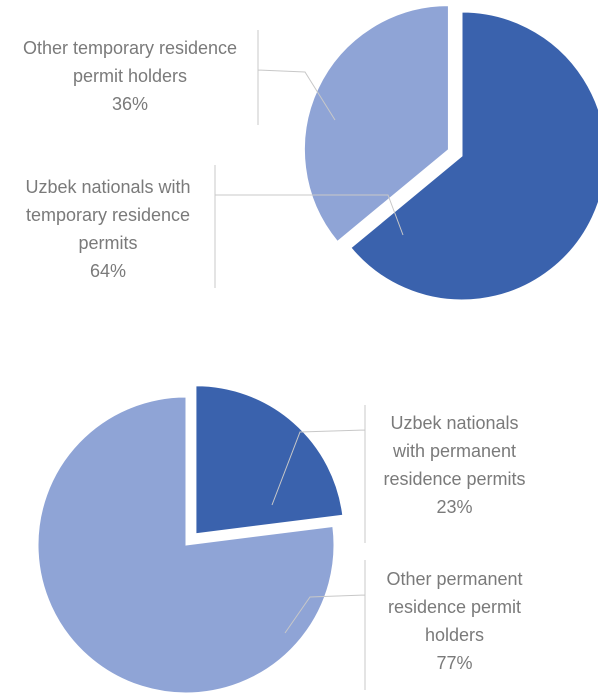 The width and height of the screenshot is (598, 693). Describe the element at coordinates (454, 663) in the screenshot. I see `value-label: 77%` at that location.